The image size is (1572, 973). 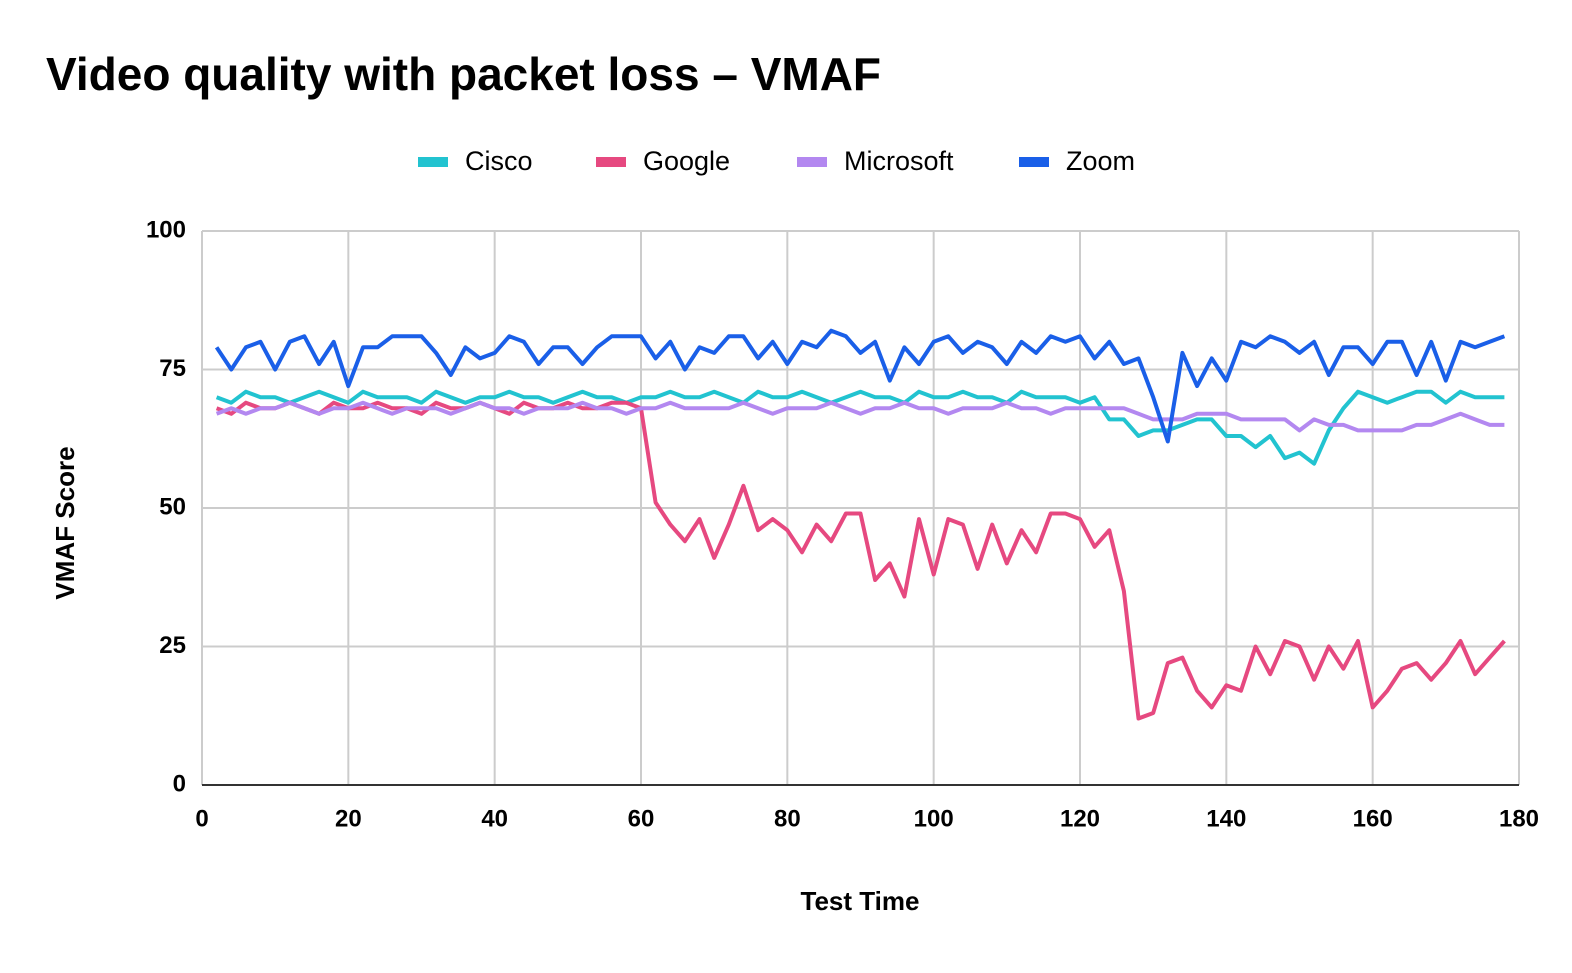 I want to click on y-tick-label: 25, so click(x=172, y=645).